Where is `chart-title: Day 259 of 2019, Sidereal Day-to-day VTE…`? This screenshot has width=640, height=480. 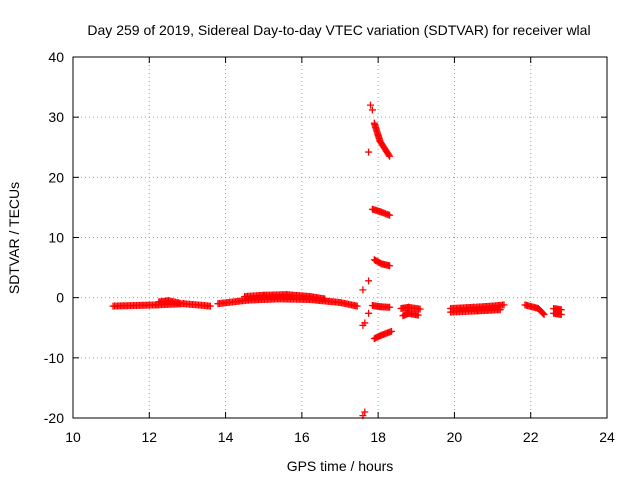
chart-title: Day 259 of 2019, Sidereal Day-to-day VTE… is located at coordinates (338, 30).